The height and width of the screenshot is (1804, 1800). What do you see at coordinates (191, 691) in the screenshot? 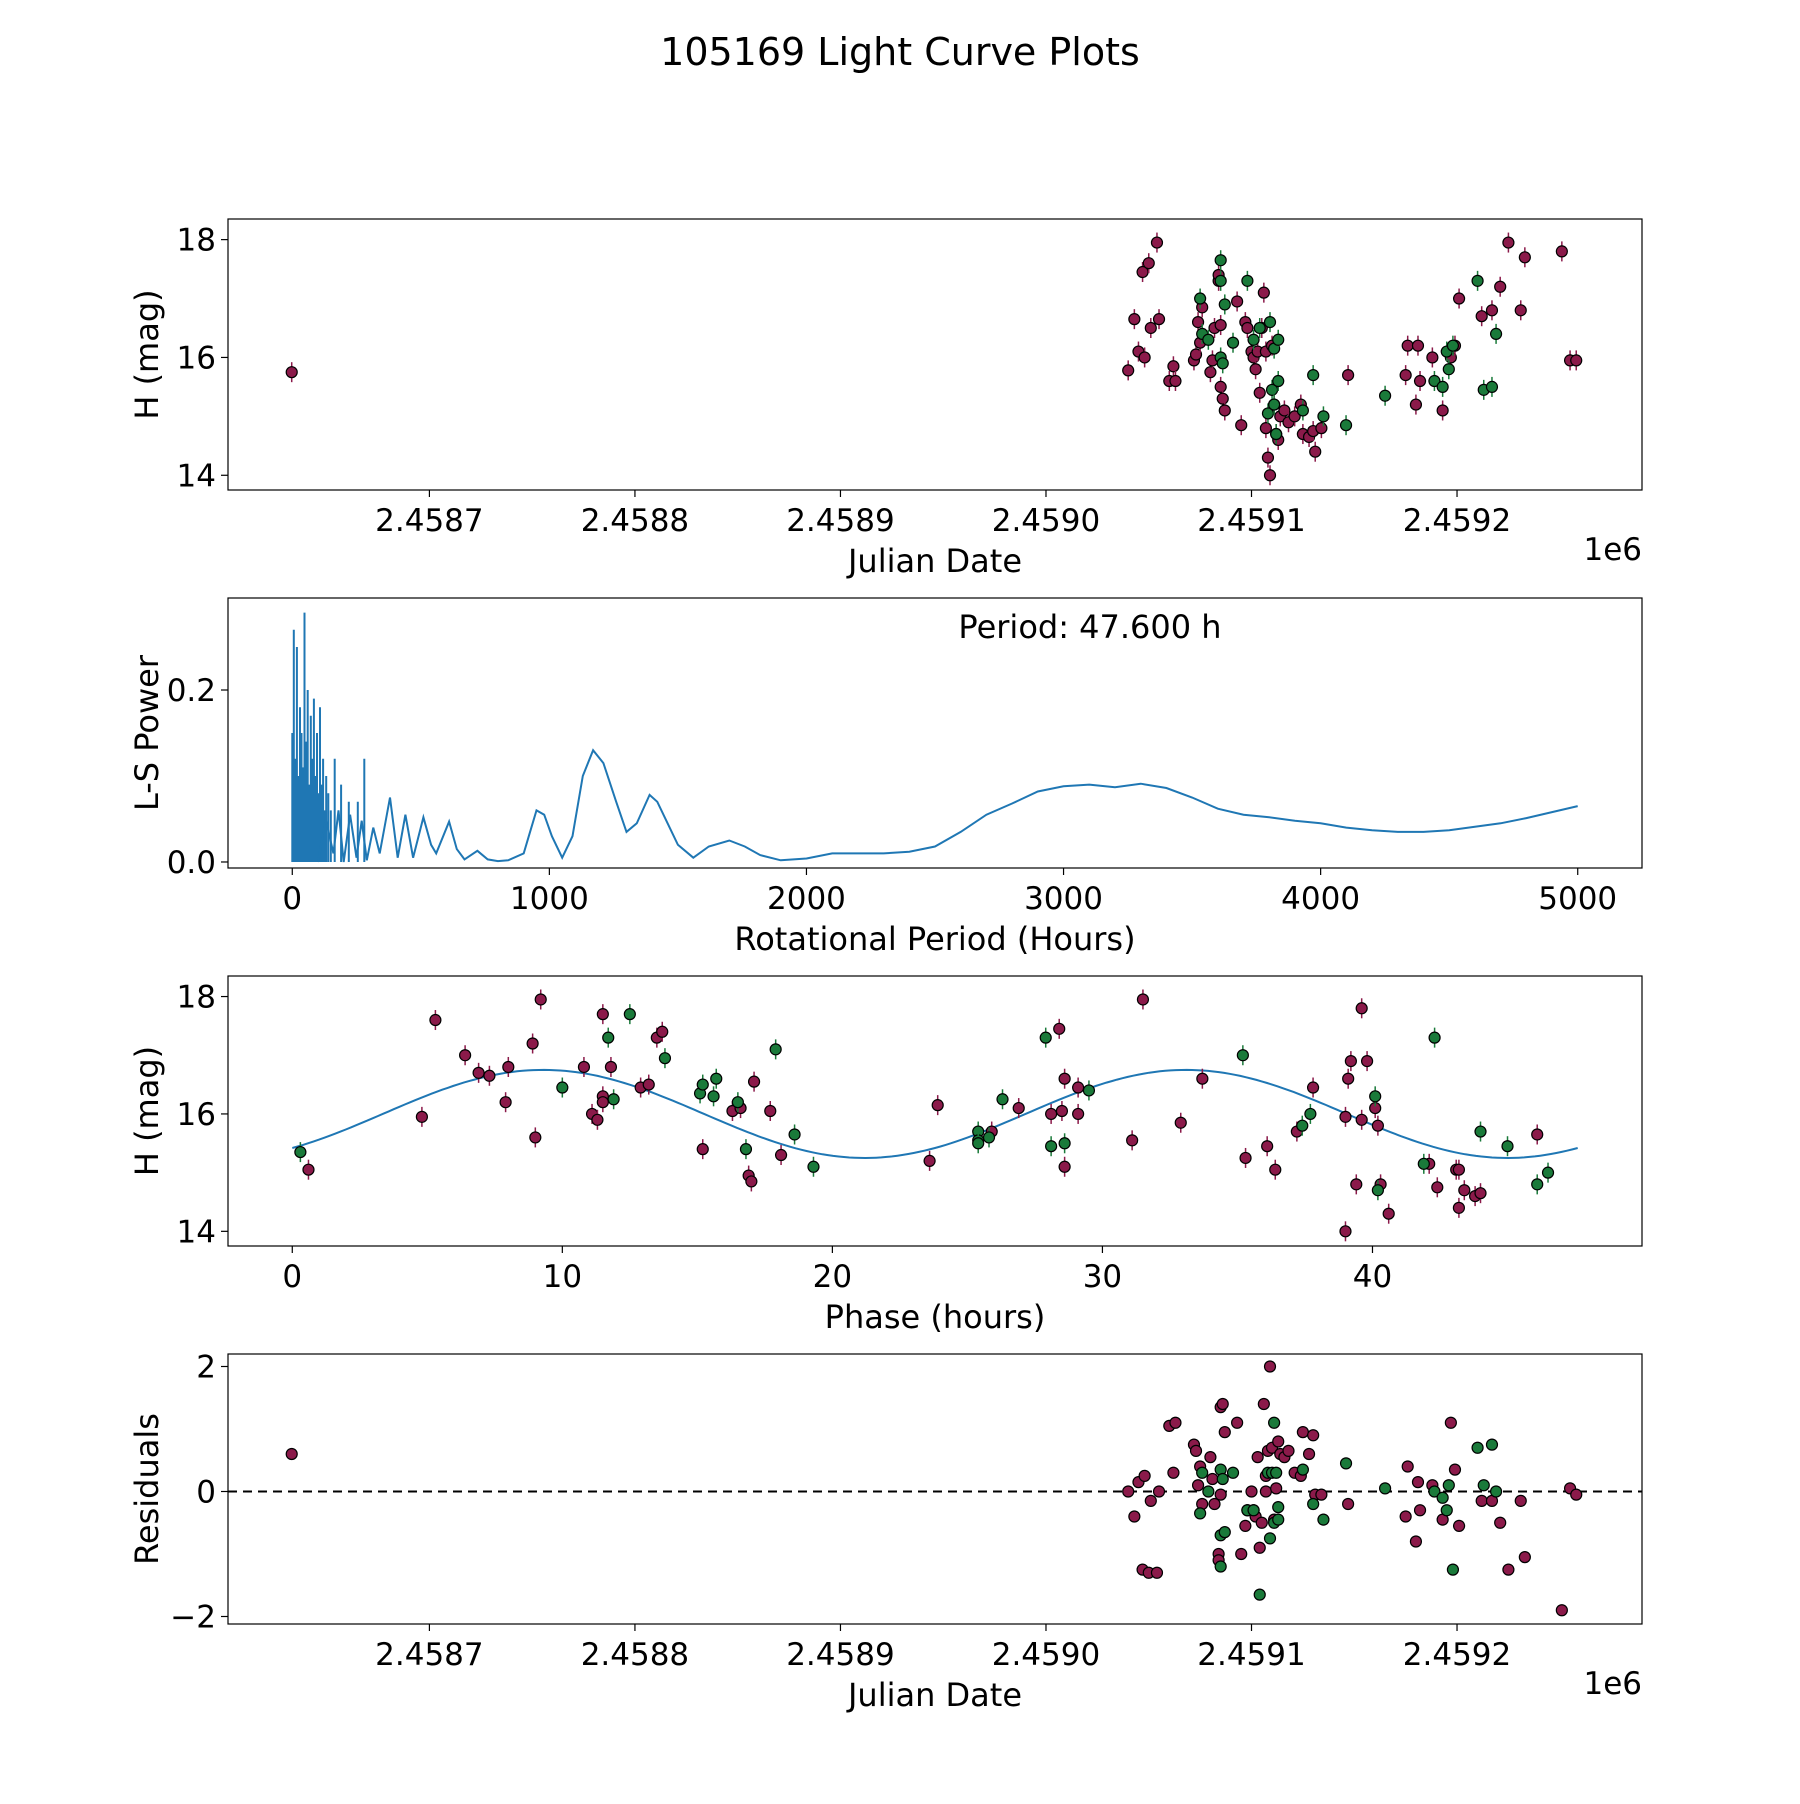
I see `plot2-ytick-label: 0.2` at bounding box center [191, 691].